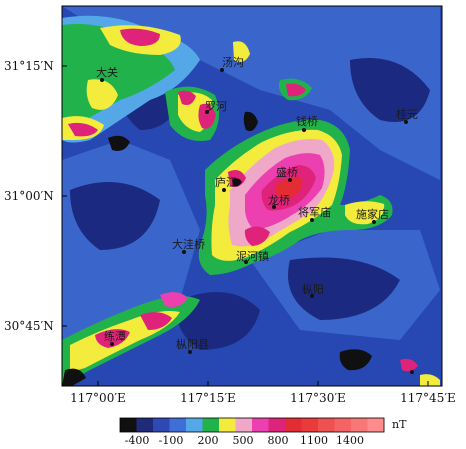  Describe the element at coordinates (224, 190) in the screenshot. I see `place-dot-lujiang` at that location.